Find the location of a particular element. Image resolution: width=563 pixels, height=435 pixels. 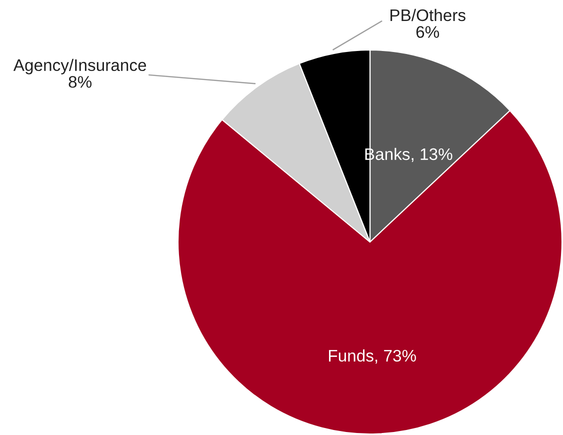

data-label: 8% is located at coordinates (80, 82).